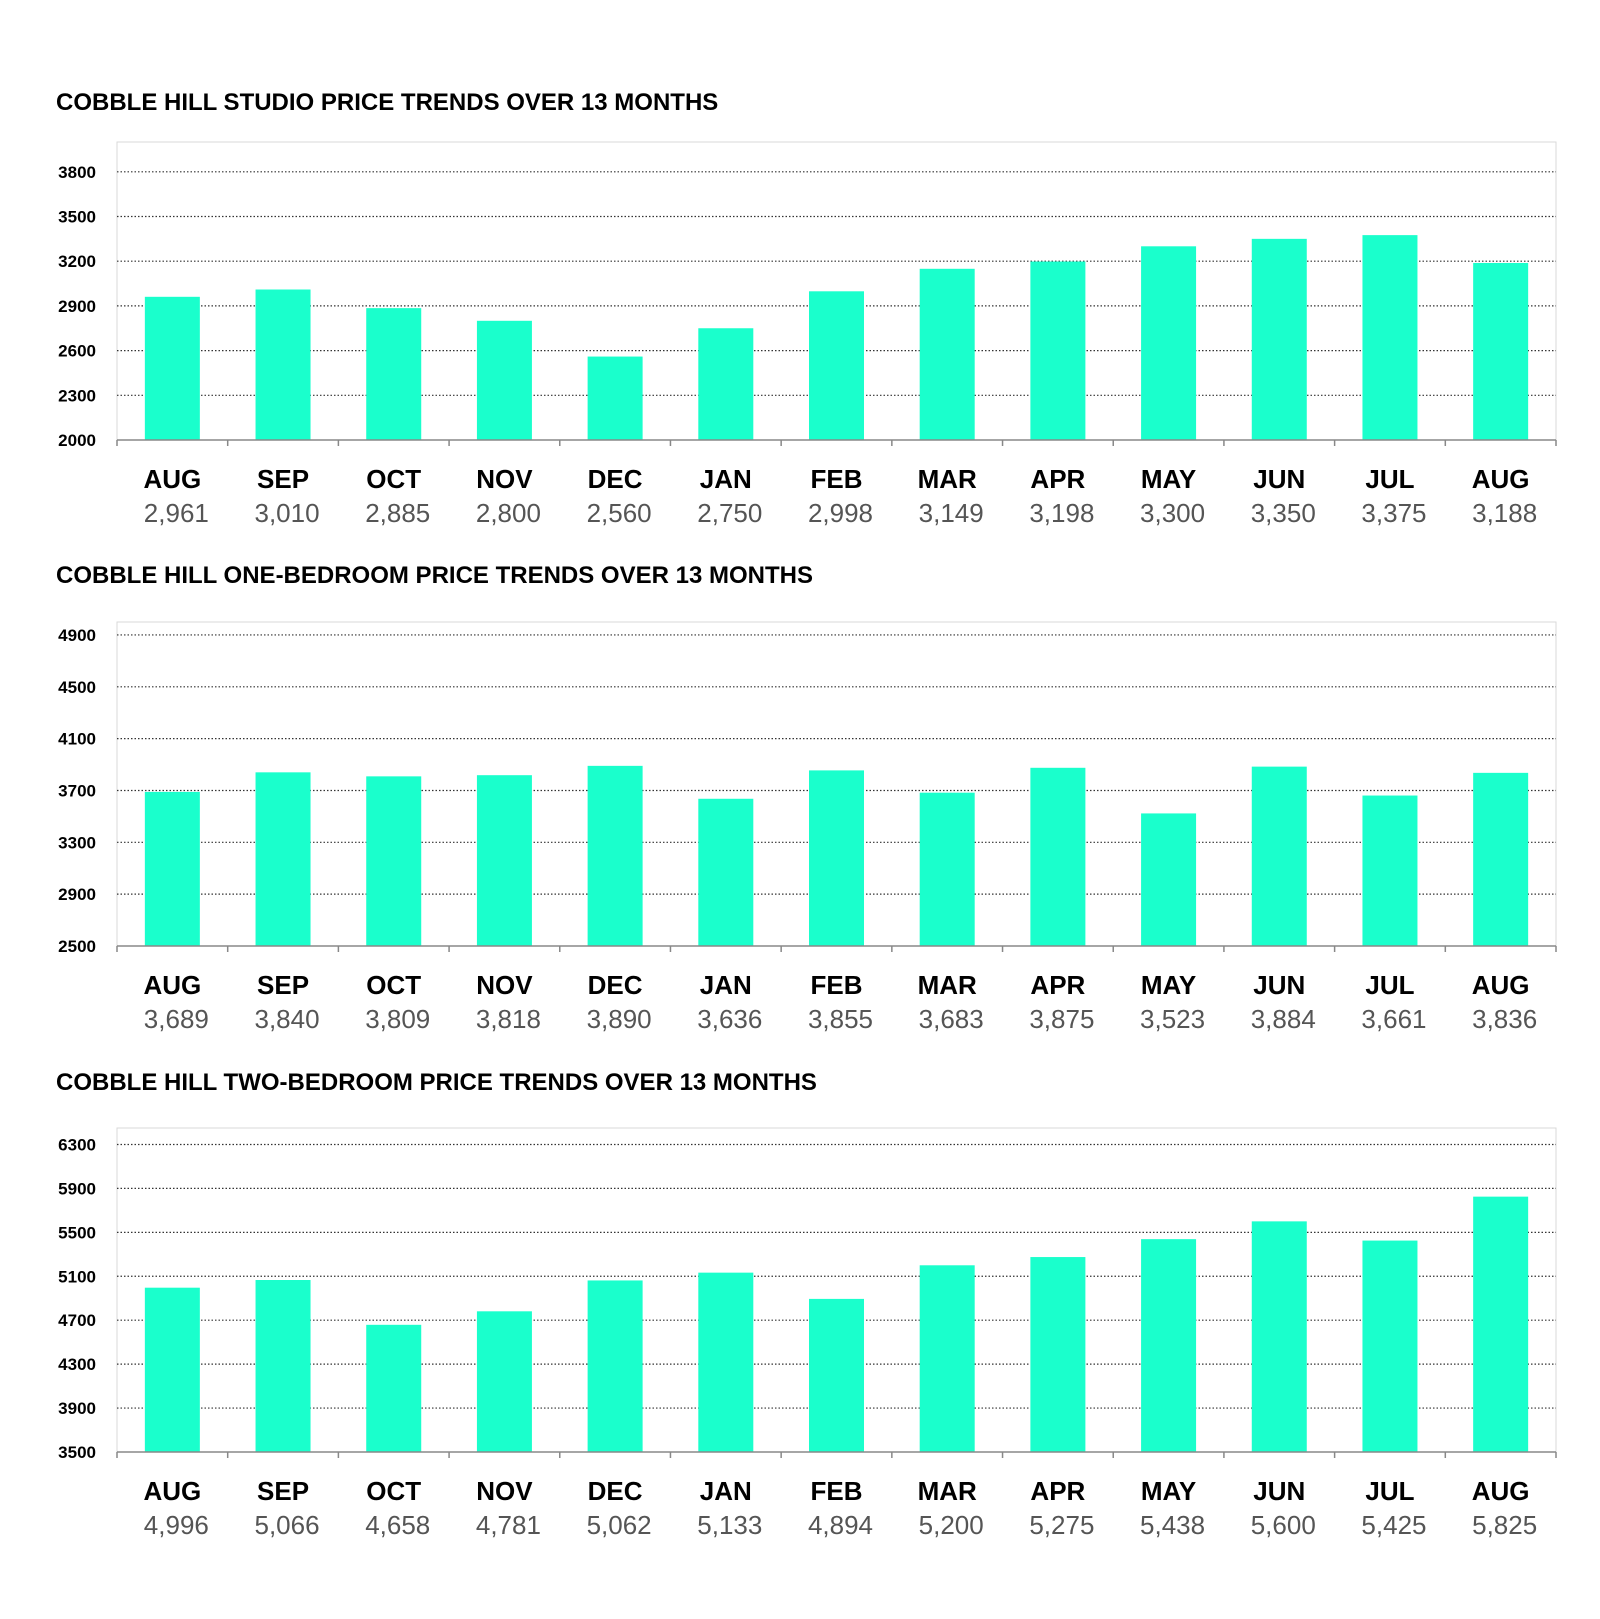  I want to click on chart-3-ytick-label: 4700, so click(77, 1320).